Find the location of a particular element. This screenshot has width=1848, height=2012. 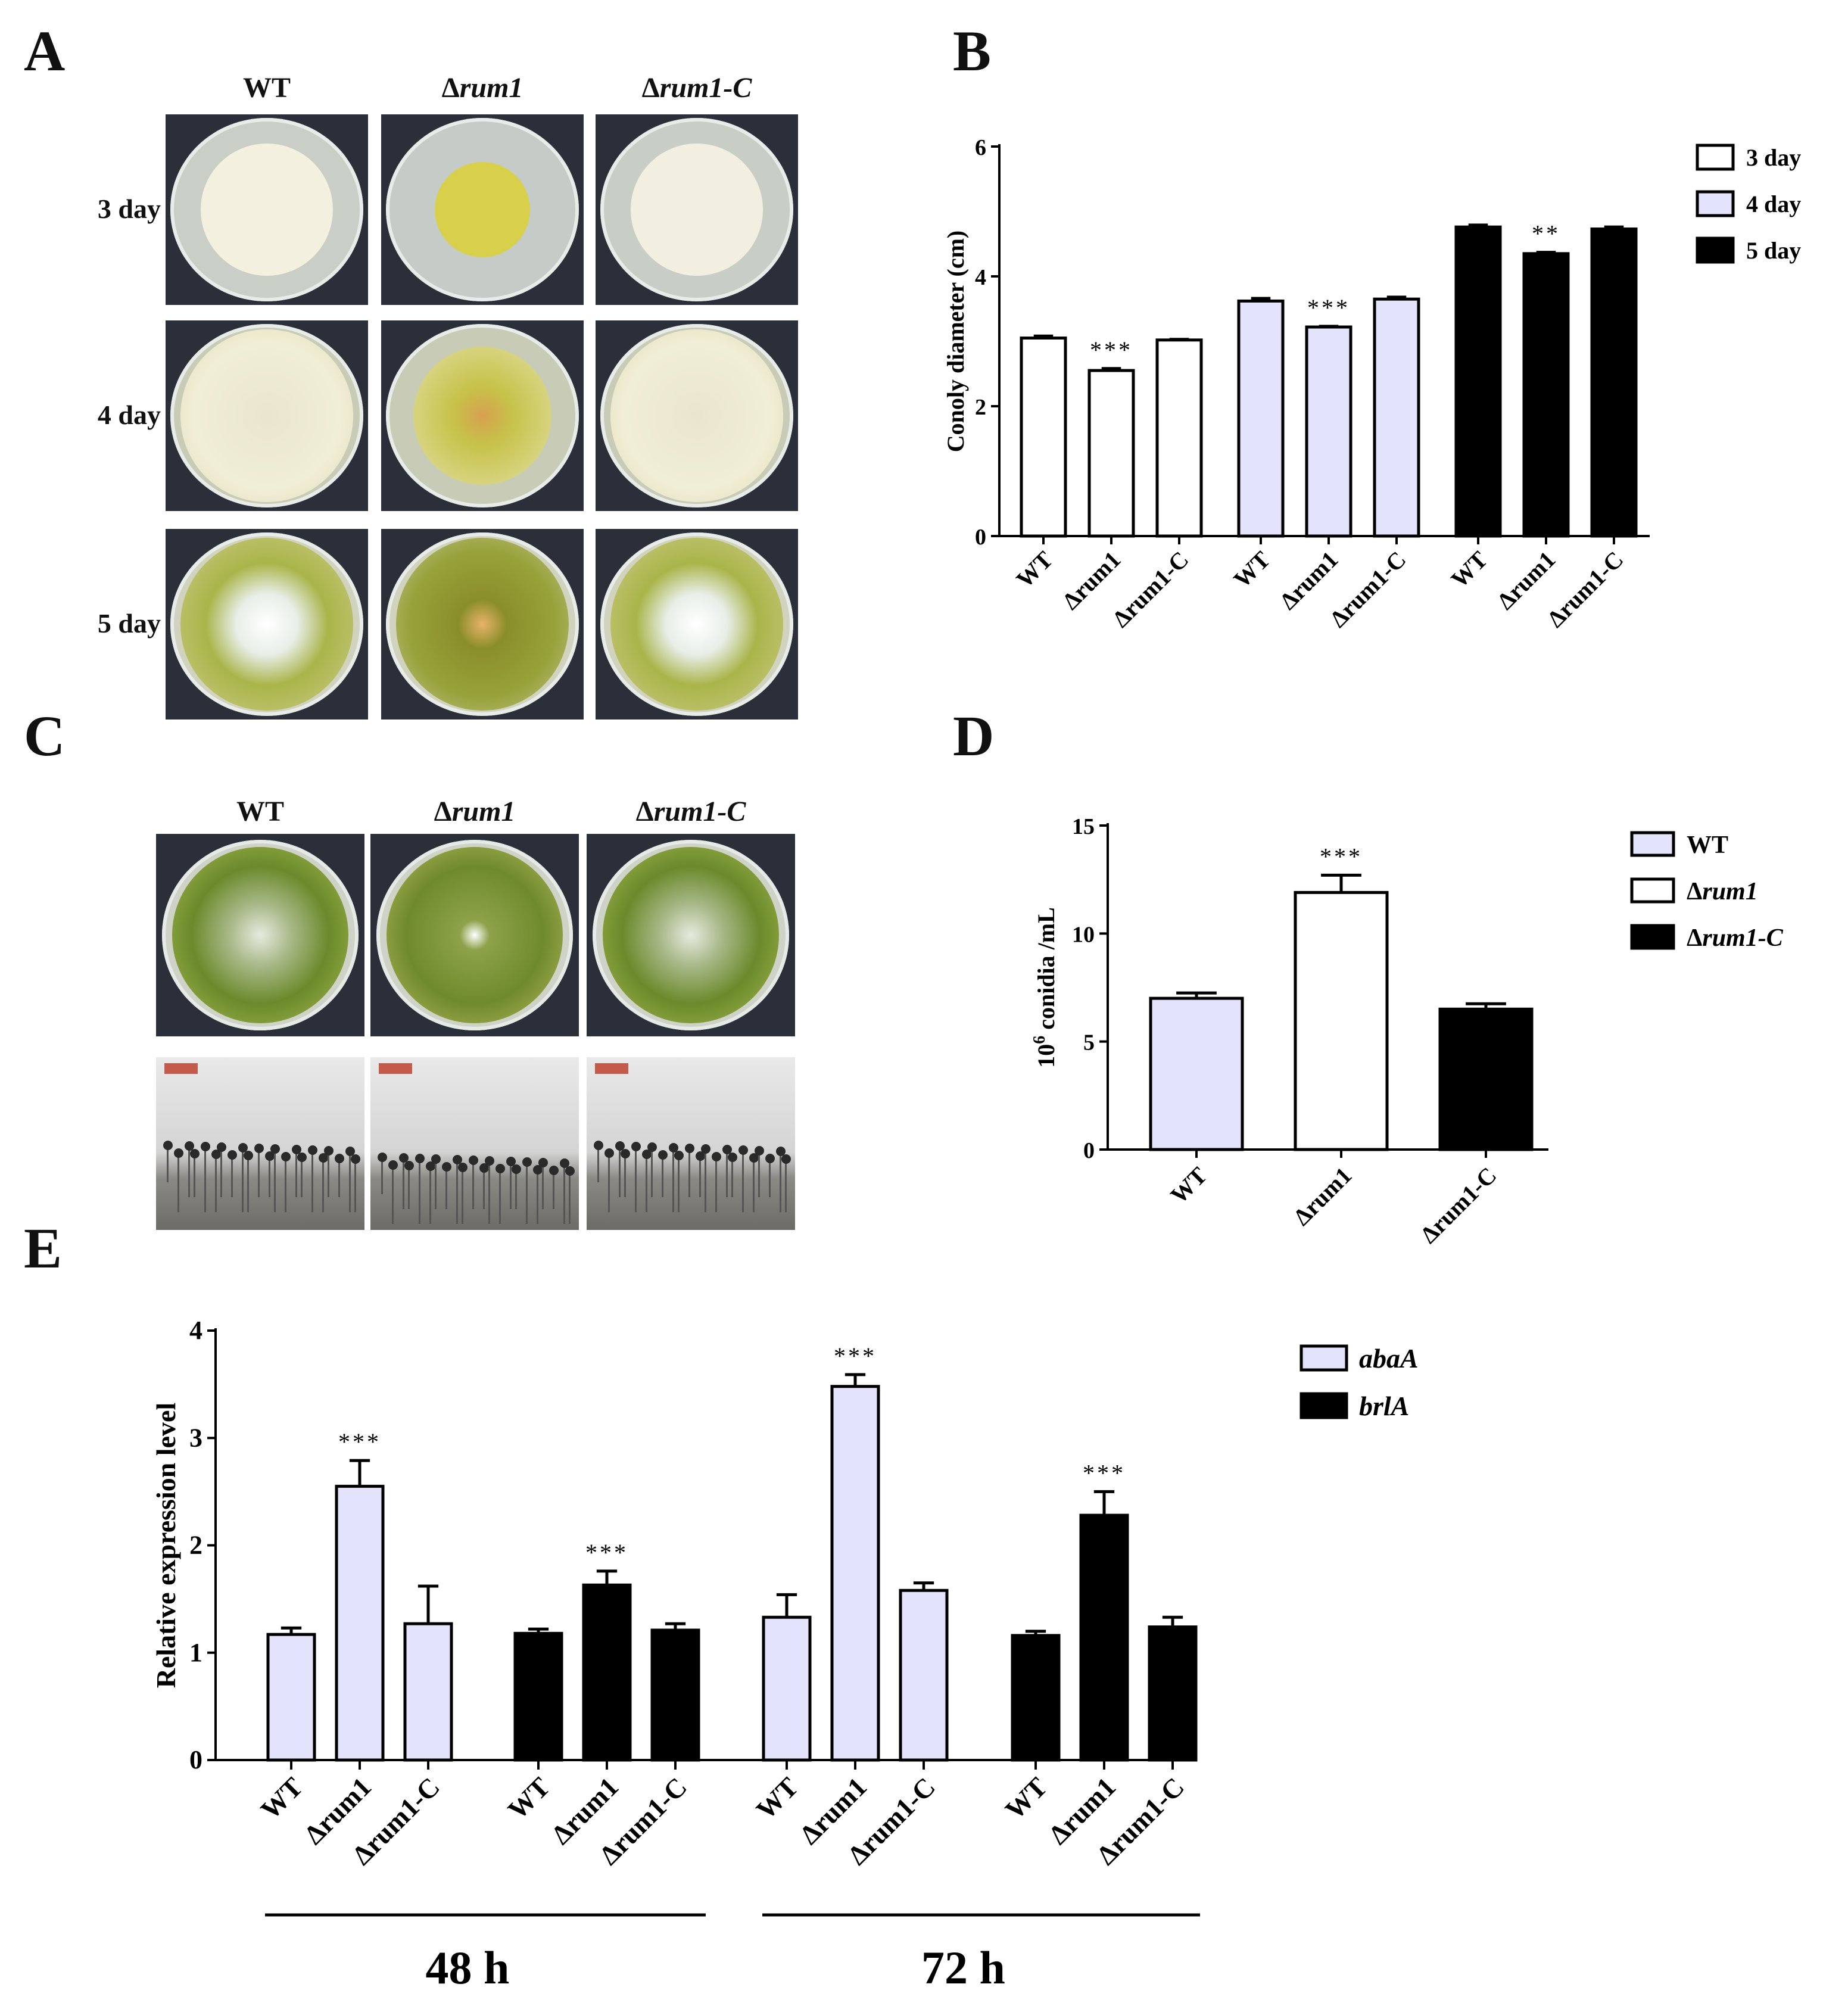

chart-d-x-tick-label: Δrum1-C is located at coordinates (1458, 1205).